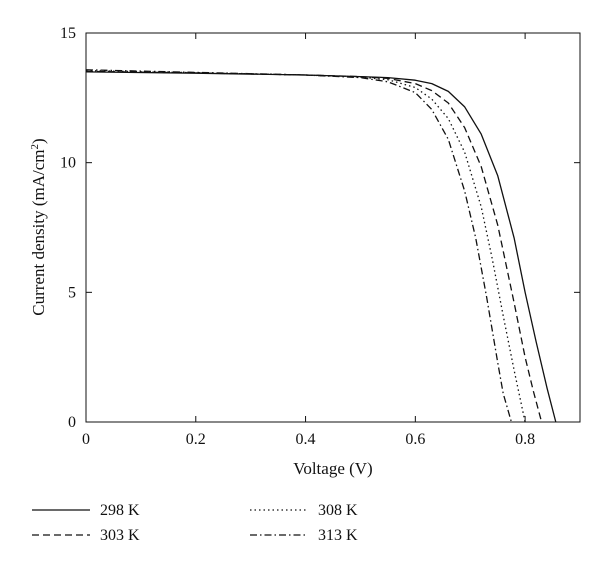  Describe the element at coordinates (120, 535) in the screenshot. I see `legend-label: 303 K` at that location.